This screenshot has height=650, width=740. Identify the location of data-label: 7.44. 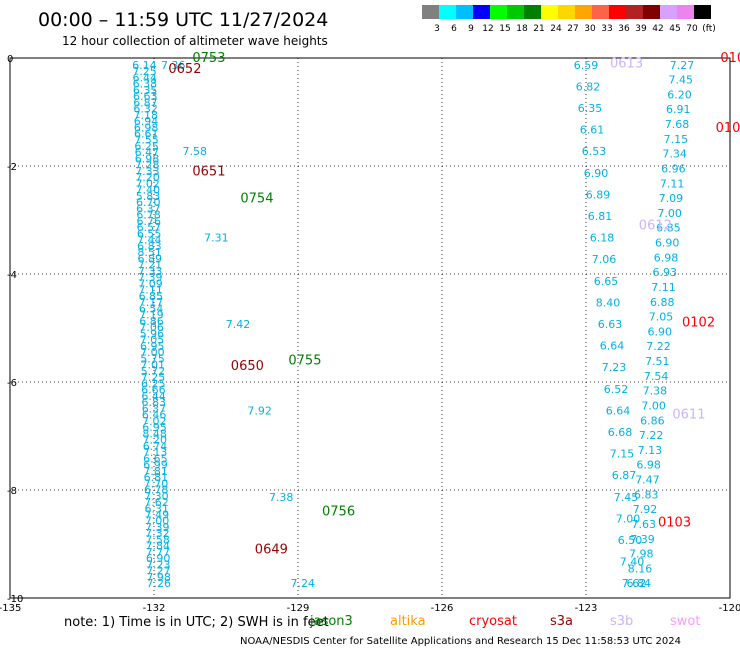
(149, 240).